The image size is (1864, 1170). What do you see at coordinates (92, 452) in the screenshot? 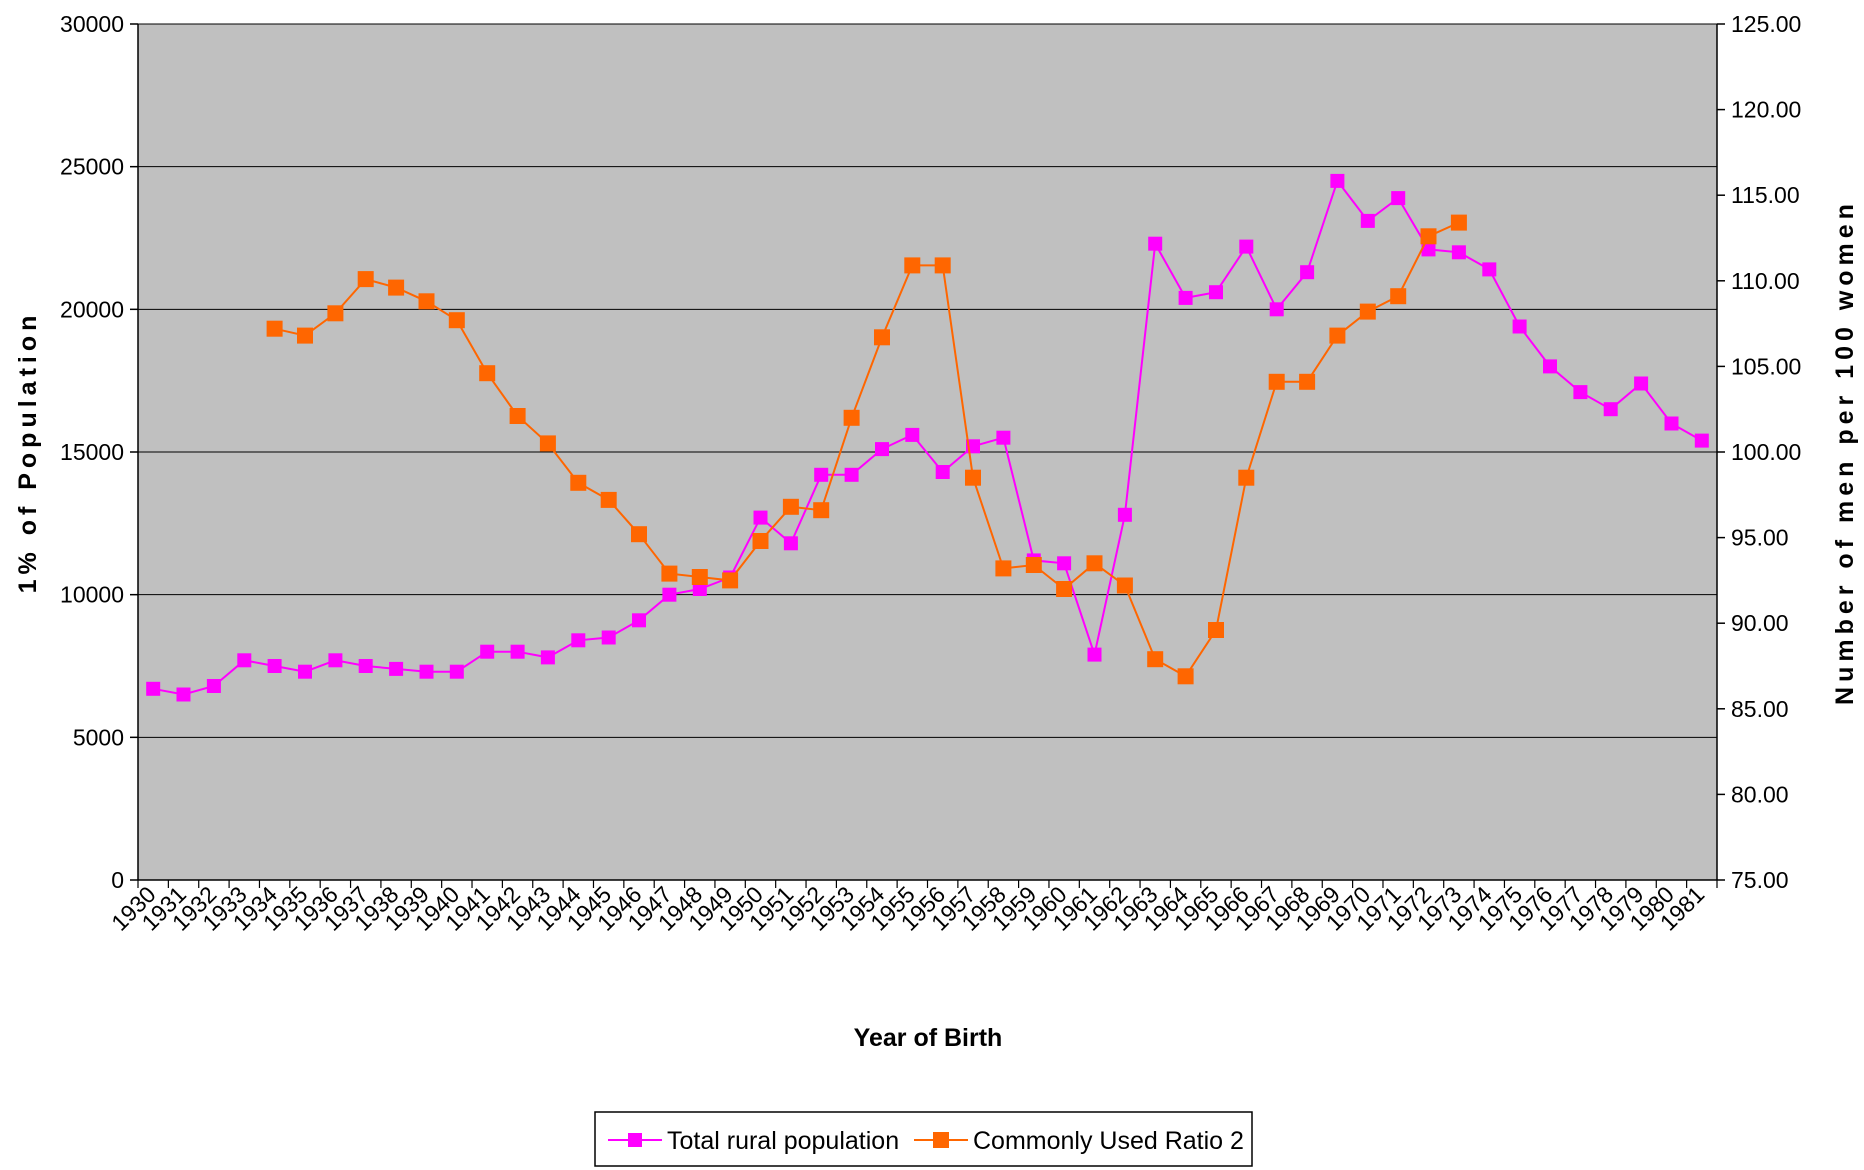
I see `left-tick-label: 15000` at bounding box center [92, 452].